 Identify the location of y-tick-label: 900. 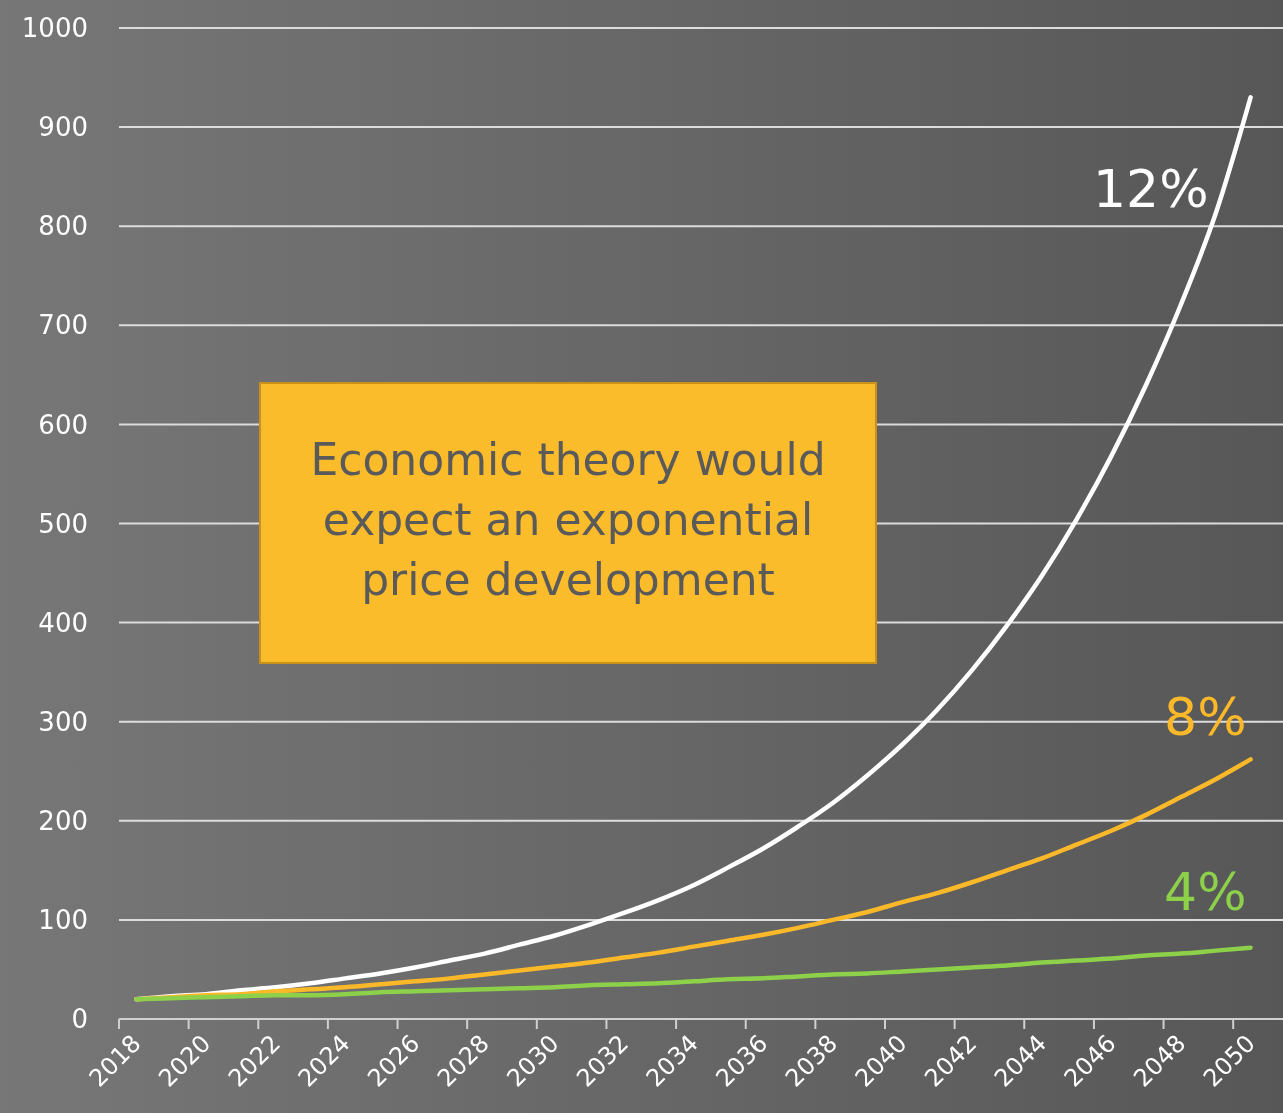
(63, 127).